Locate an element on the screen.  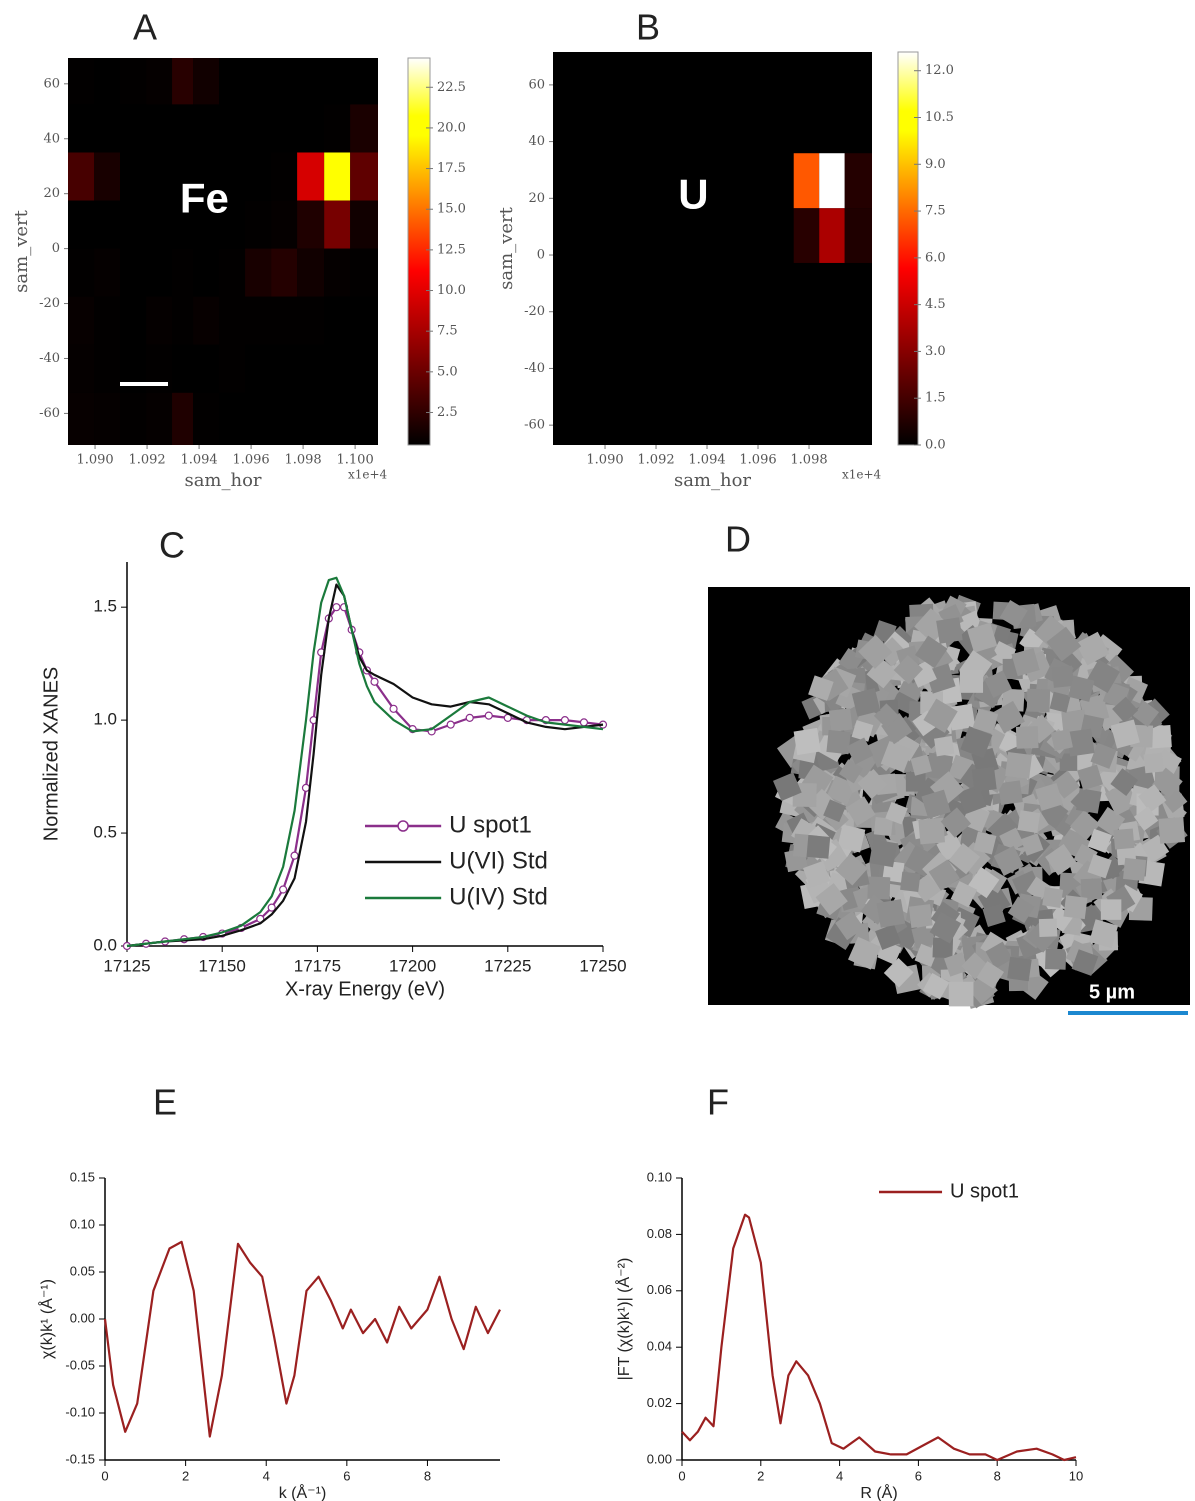
y-axis-label: |FT (χ(k)k¹)| (Å⁻²) is located at coordinates (623, 1319).